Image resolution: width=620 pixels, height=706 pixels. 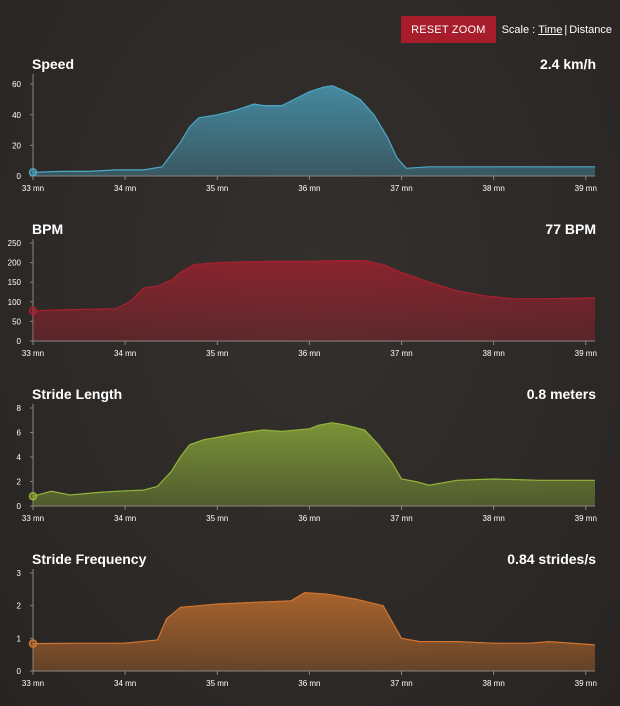 I want to click on y-tick-label: 200, so click(x=15, y=263).